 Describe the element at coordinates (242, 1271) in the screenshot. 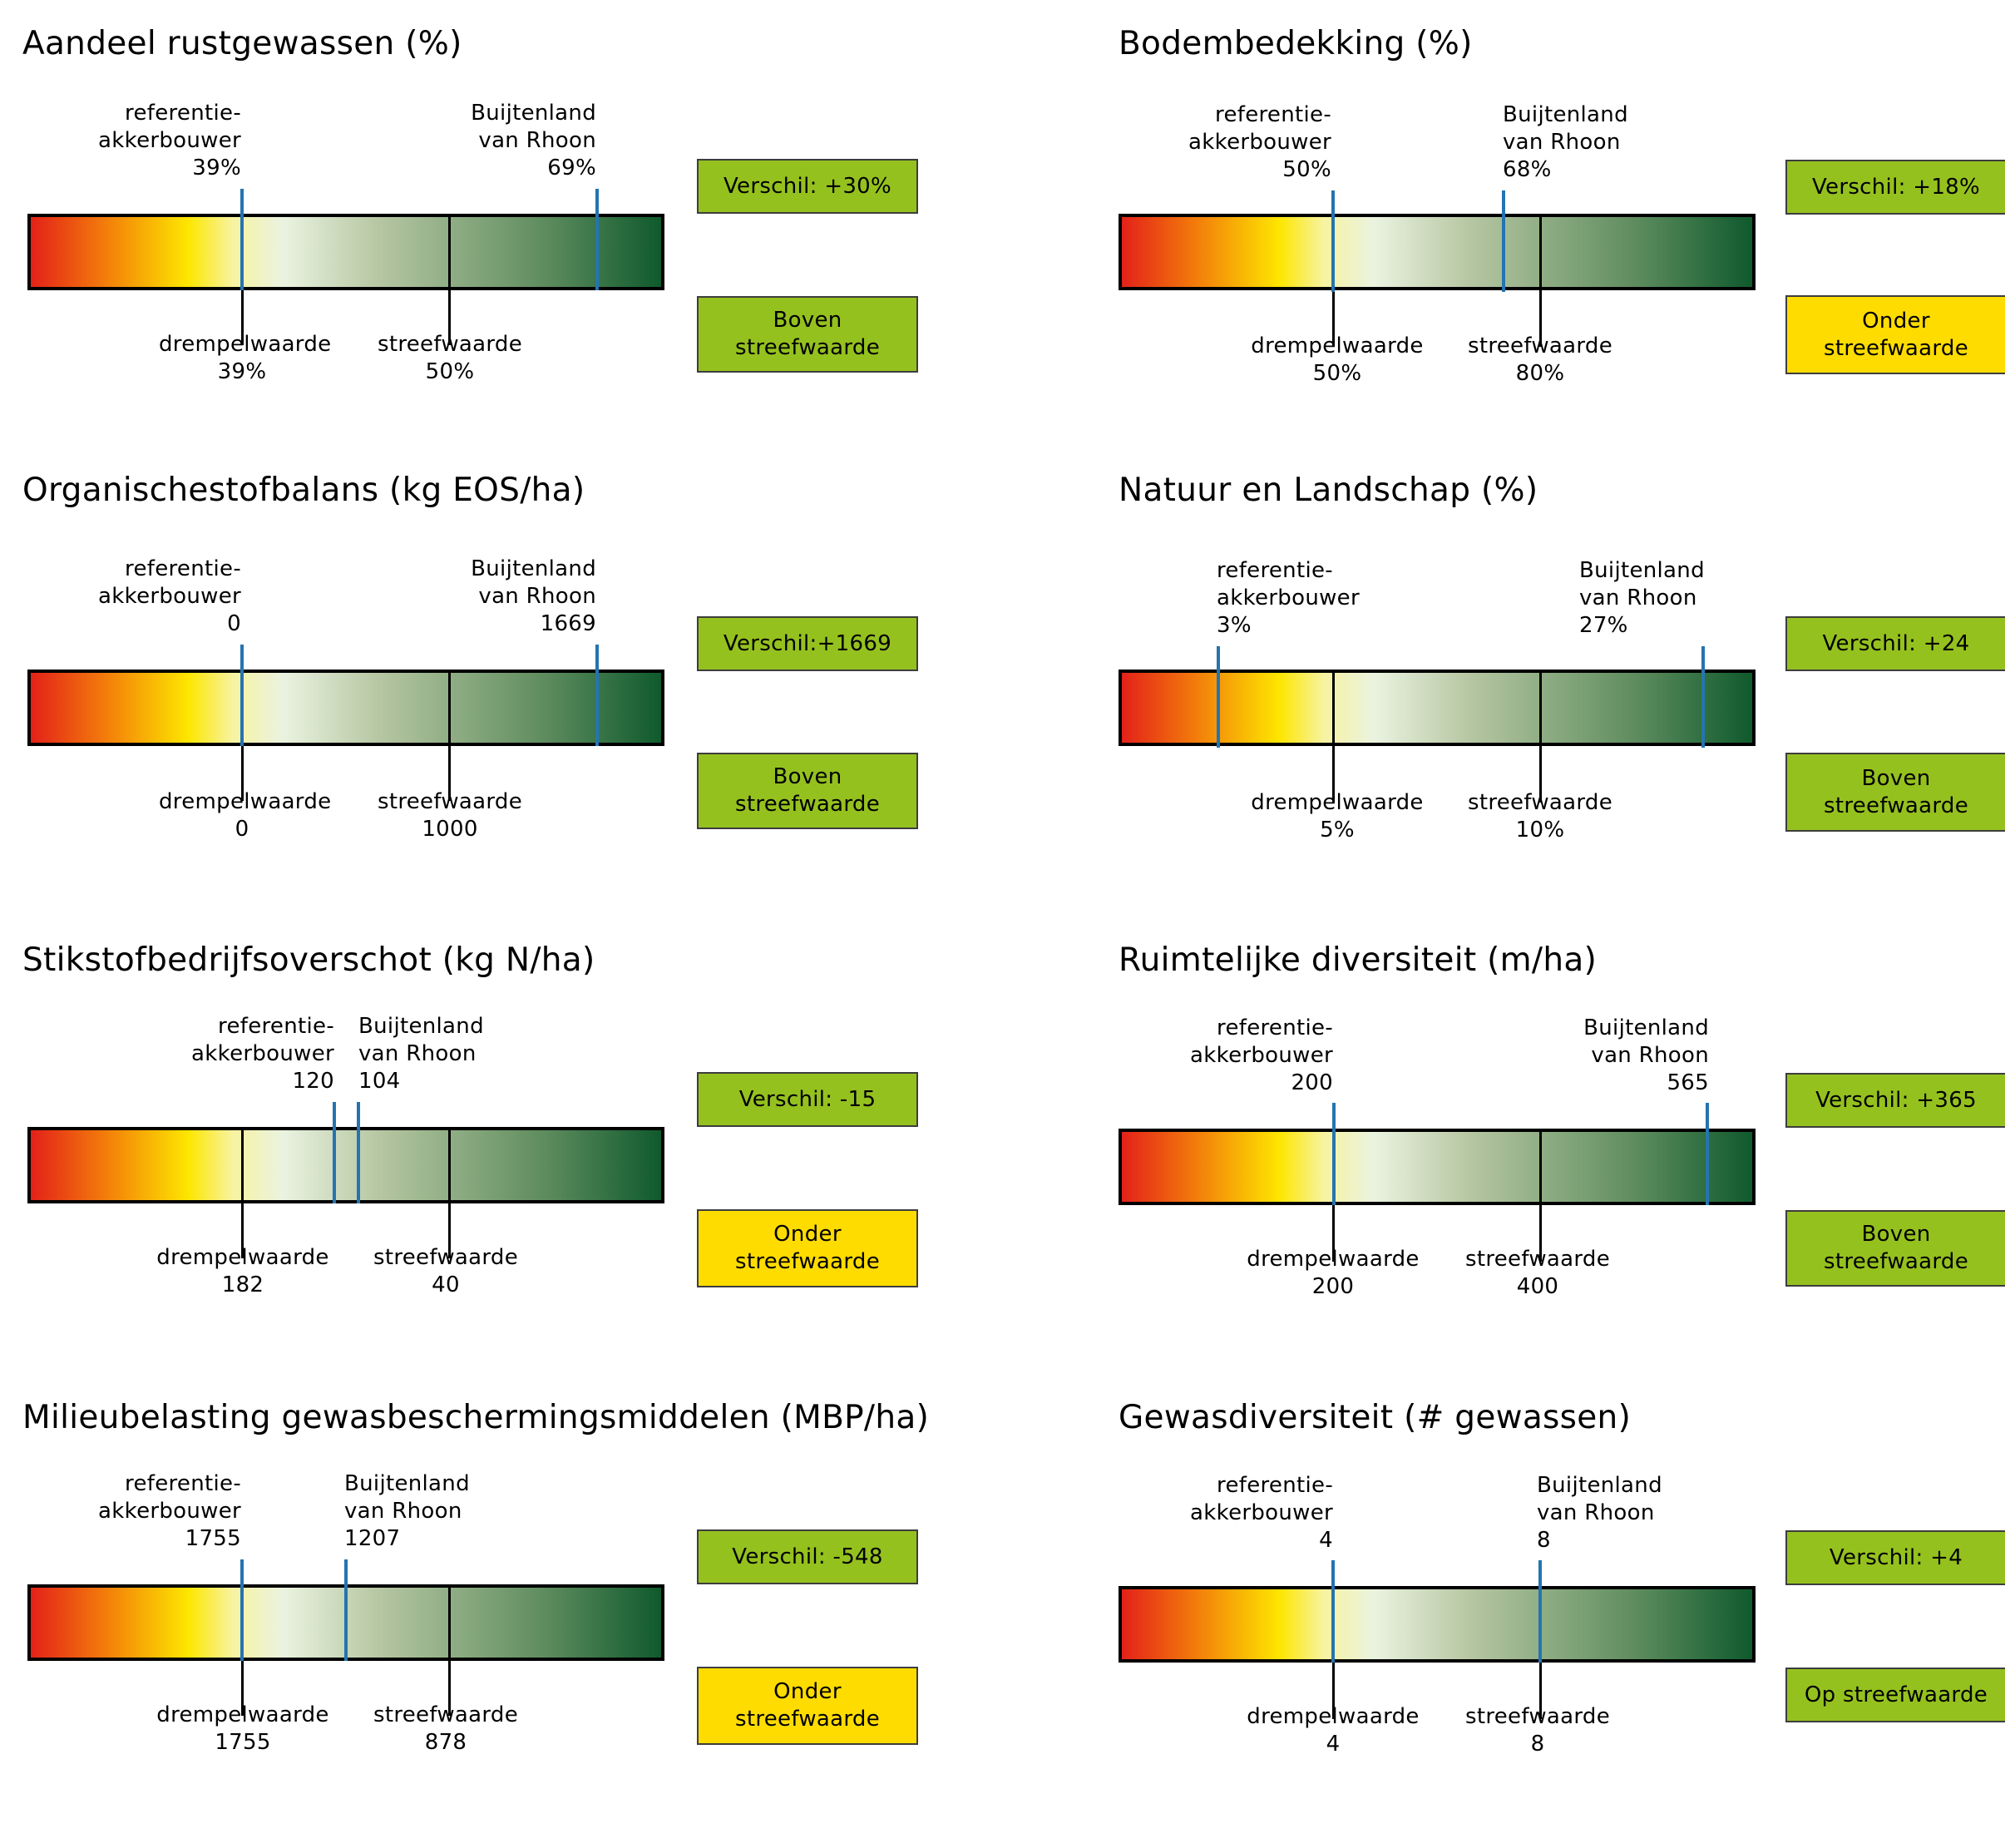

I see `threshold-label: drempelwaarde 182` at that location.